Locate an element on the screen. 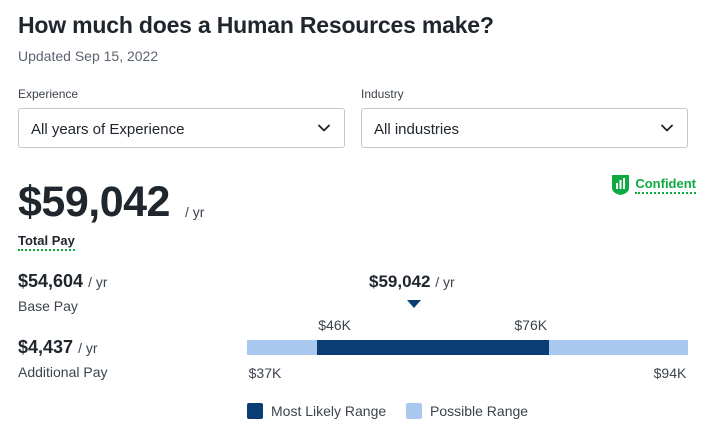 Image resolution: width=714 pixels, height=435 pixels. base-pay-unit: / yr is located at coordinates (98, 282).